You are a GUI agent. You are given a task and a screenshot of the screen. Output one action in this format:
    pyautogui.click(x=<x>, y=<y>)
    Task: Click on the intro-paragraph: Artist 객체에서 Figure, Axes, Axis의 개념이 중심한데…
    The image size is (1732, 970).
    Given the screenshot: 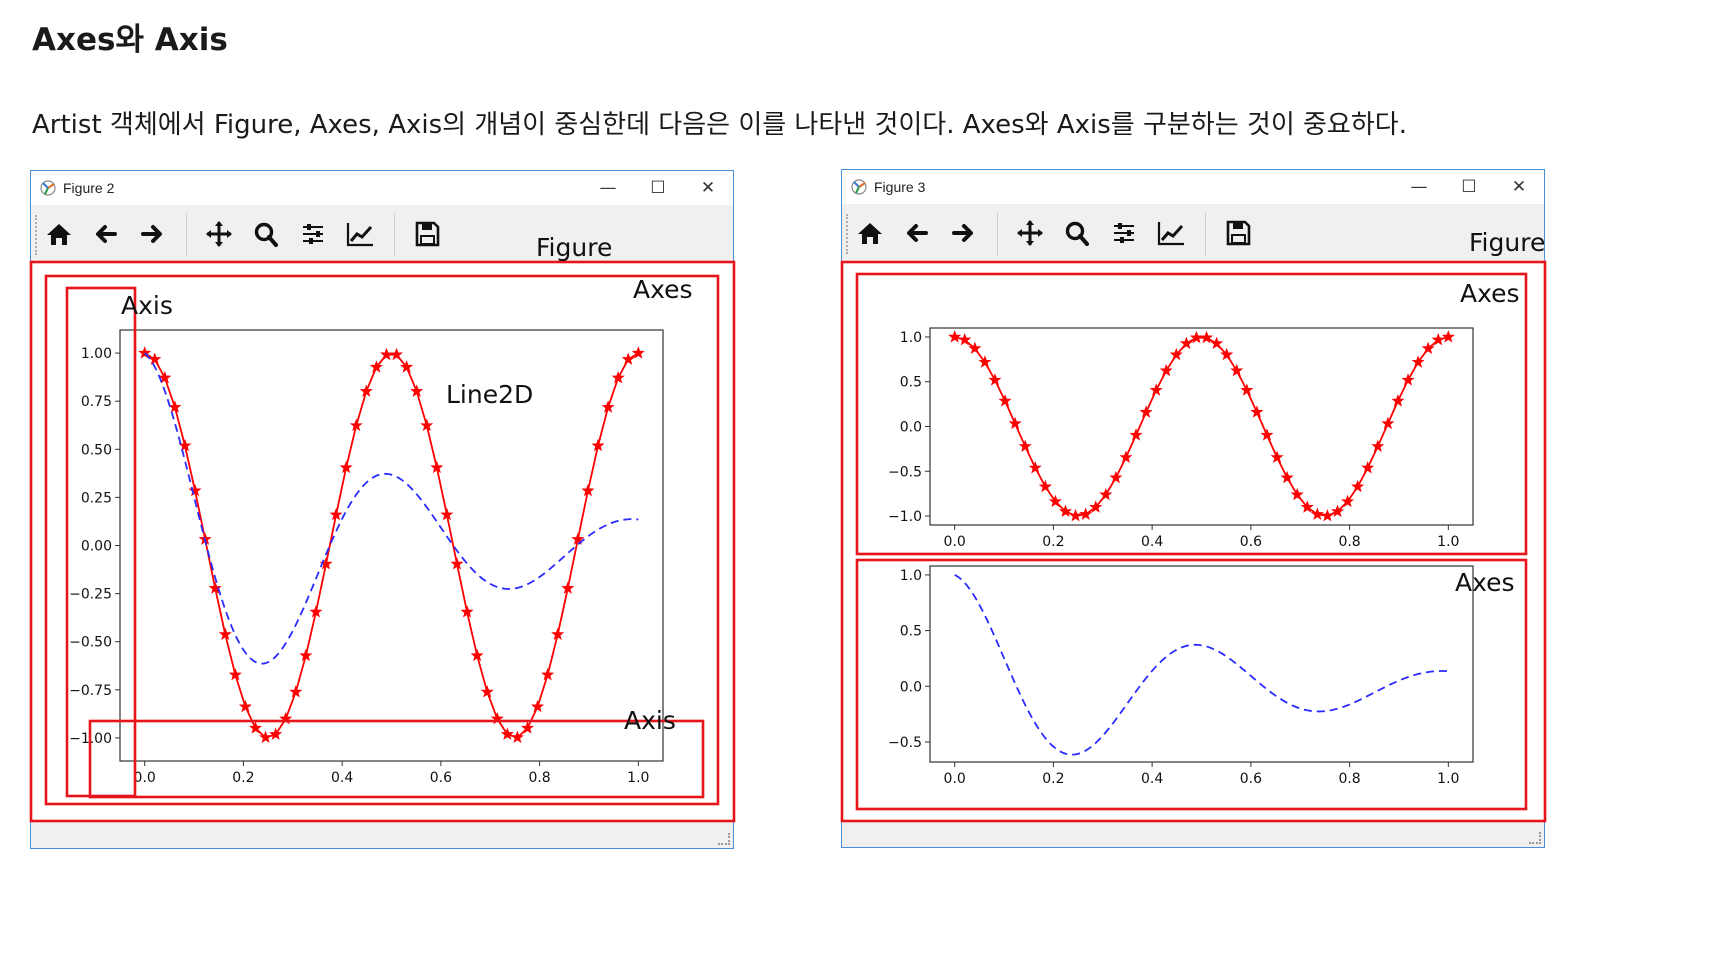 What is the action you would take?
    pyautogui.click(x=719, y=125)
    